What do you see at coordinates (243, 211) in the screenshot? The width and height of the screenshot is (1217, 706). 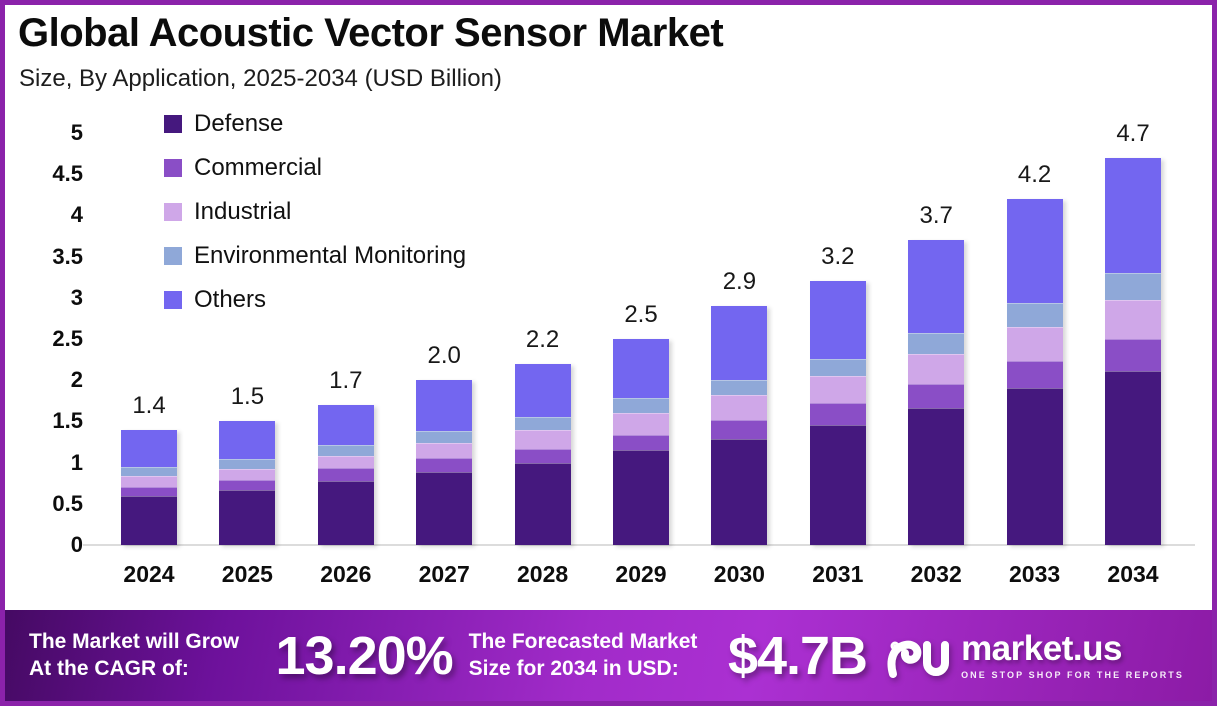 I see `legend-label: Industrial` at bounding box center [243, 211].